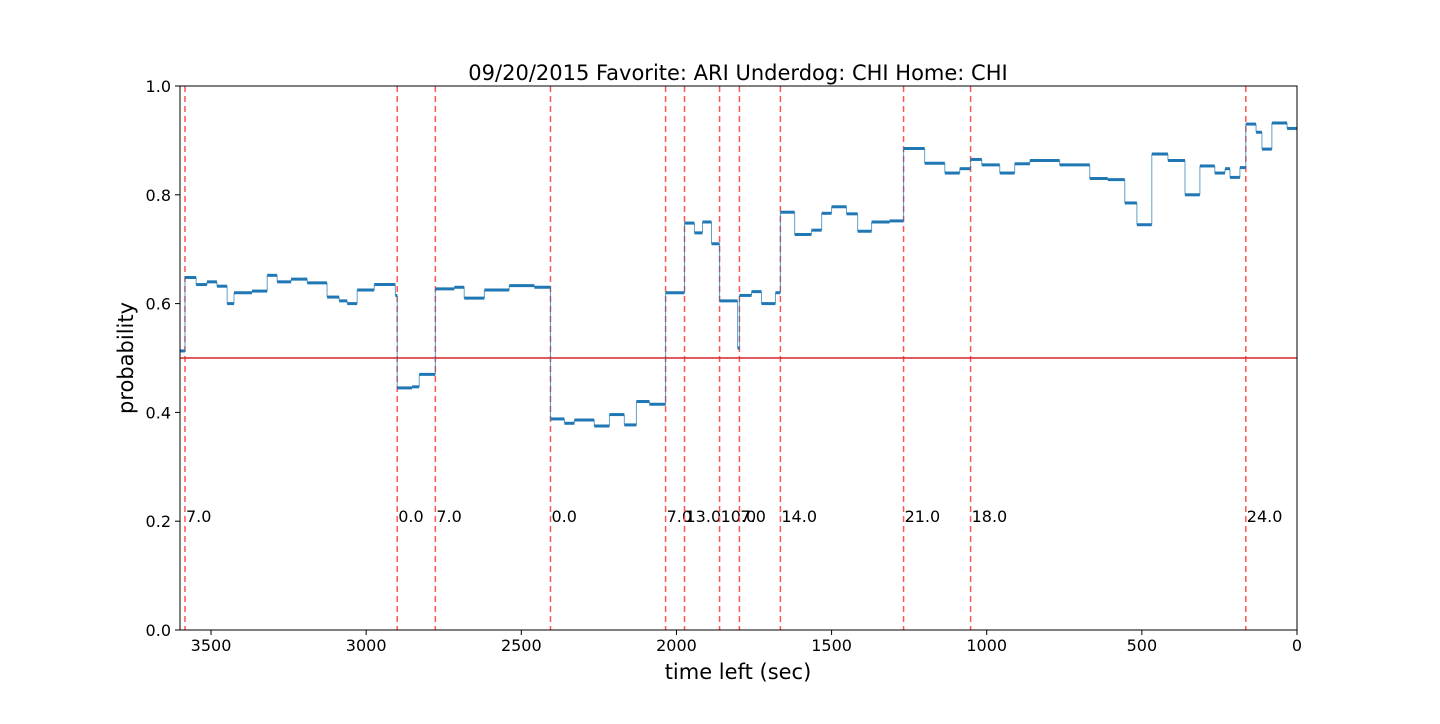 Image resolution: width=1440 pixels, height=724 pixels. What do you see at coordinates (1265, 516) in the screenshot?
I see `score-label: 24.0` at bounding box center [1265, 516].